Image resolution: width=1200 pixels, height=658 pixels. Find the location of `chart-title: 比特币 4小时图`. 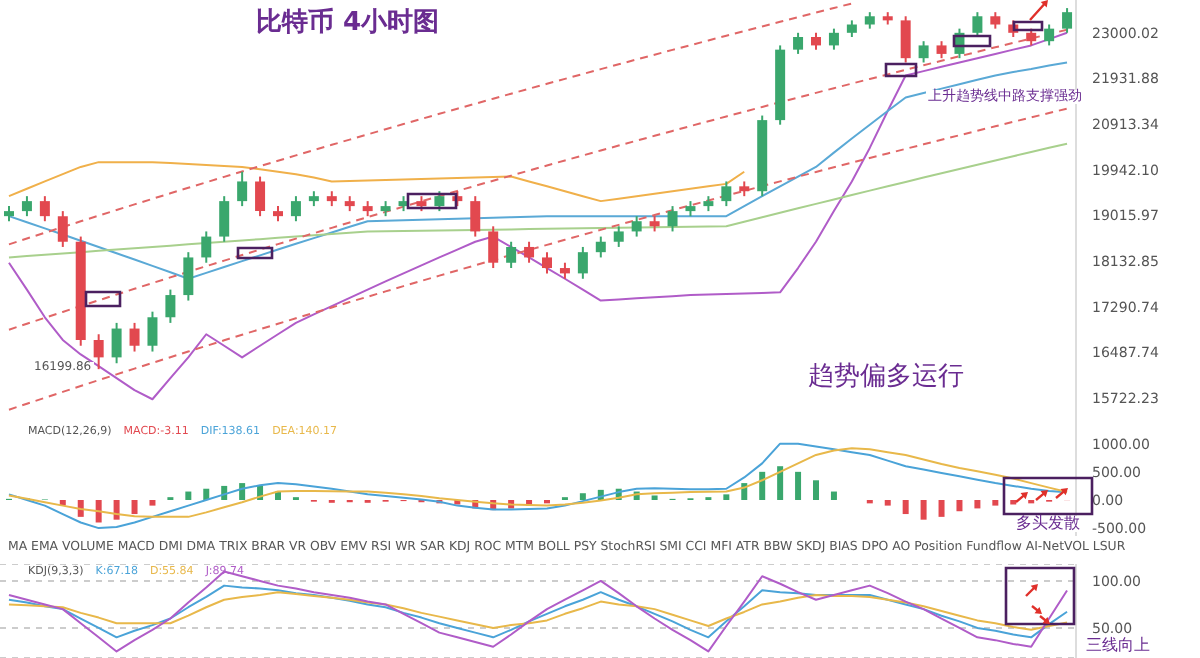

chart-title: 比特币 4小时图 is located at coordinates (348, 22).